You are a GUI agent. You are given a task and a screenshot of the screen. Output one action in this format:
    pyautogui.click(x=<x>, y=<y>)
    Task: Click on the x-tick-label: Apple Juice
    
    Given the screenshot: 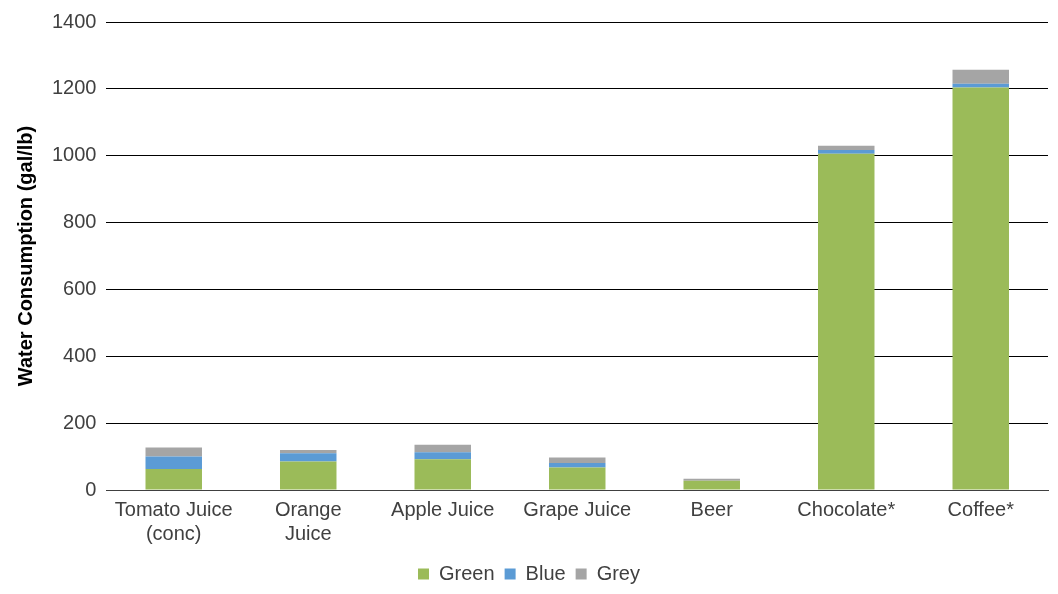 What is the action you would take?
    pyautogui.click(x=443, y=508)
    